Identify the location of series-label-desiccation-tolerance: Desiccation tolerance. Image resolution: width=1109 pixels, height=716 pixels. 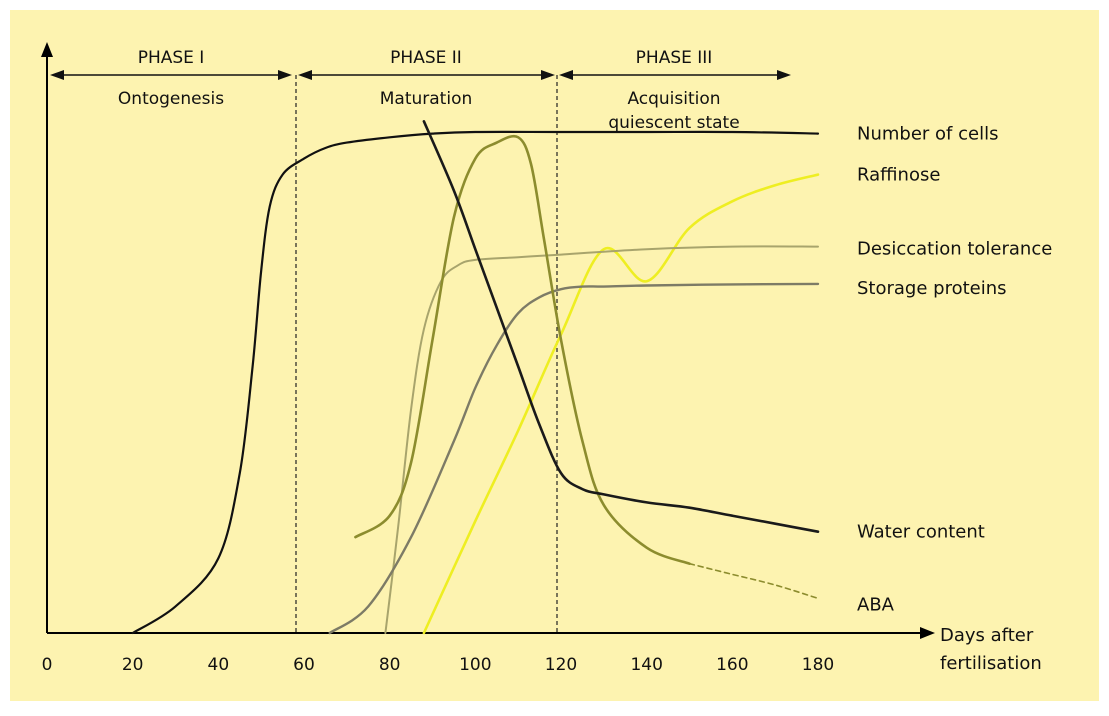
(954, 249).